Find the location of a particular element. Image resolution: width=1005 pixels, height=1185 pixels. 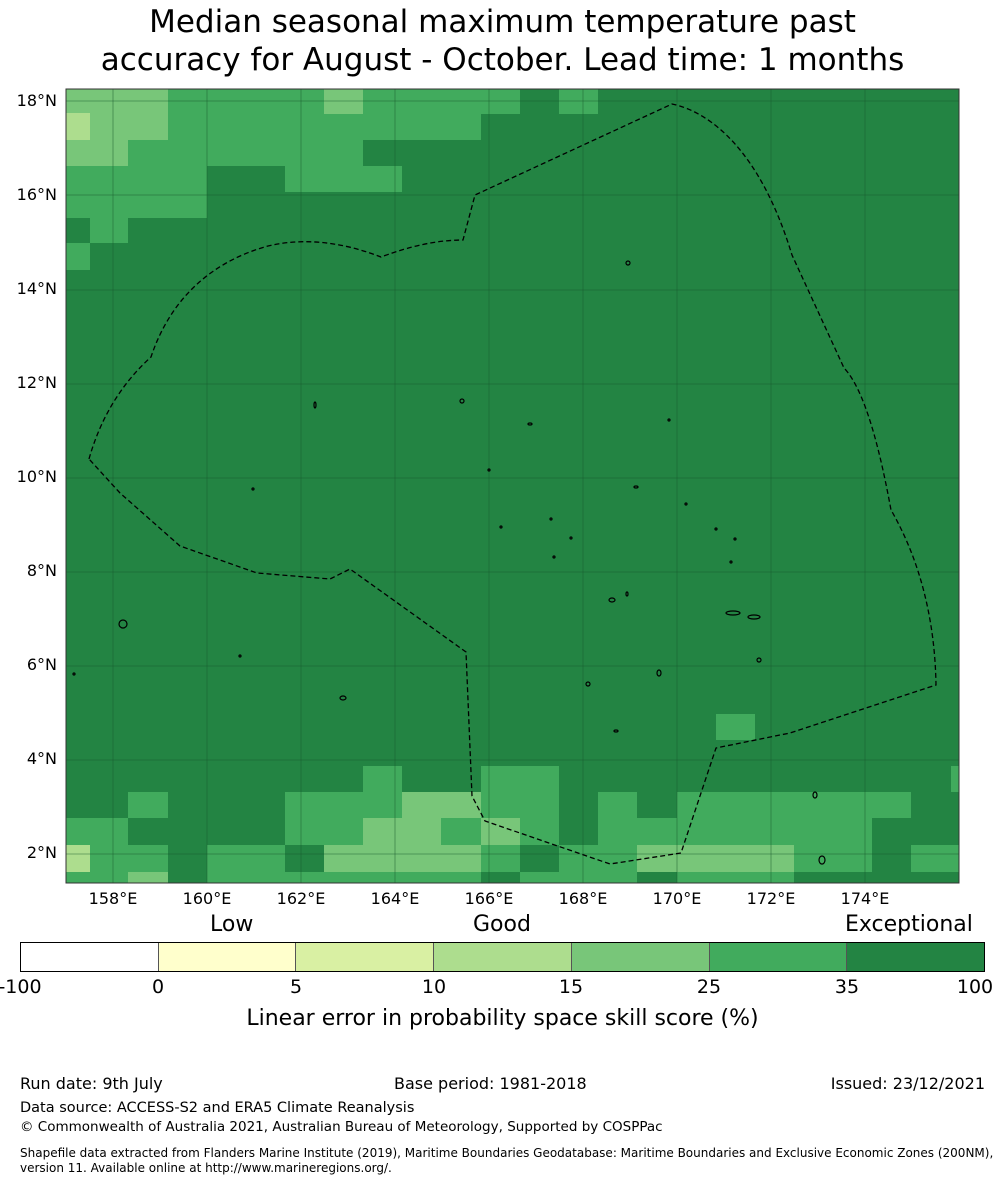

colorbar-tick: 100 is located at coordinates (975, 987).